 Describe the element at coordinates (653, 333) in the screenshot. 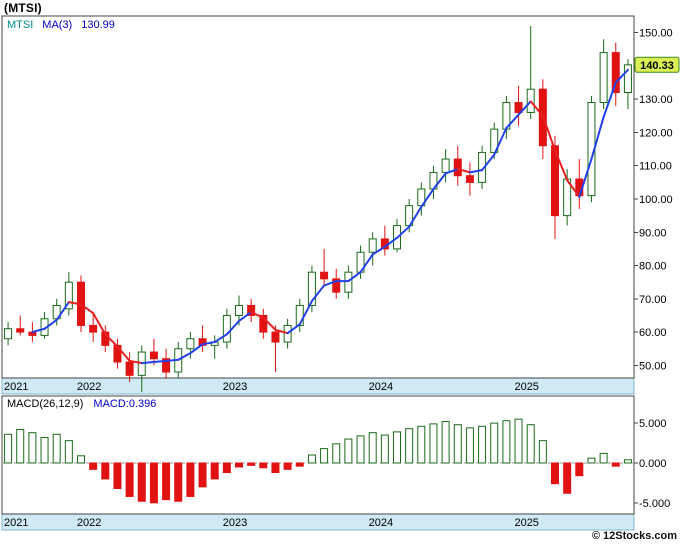

I see `price-tick-label: 60.00` at that location.